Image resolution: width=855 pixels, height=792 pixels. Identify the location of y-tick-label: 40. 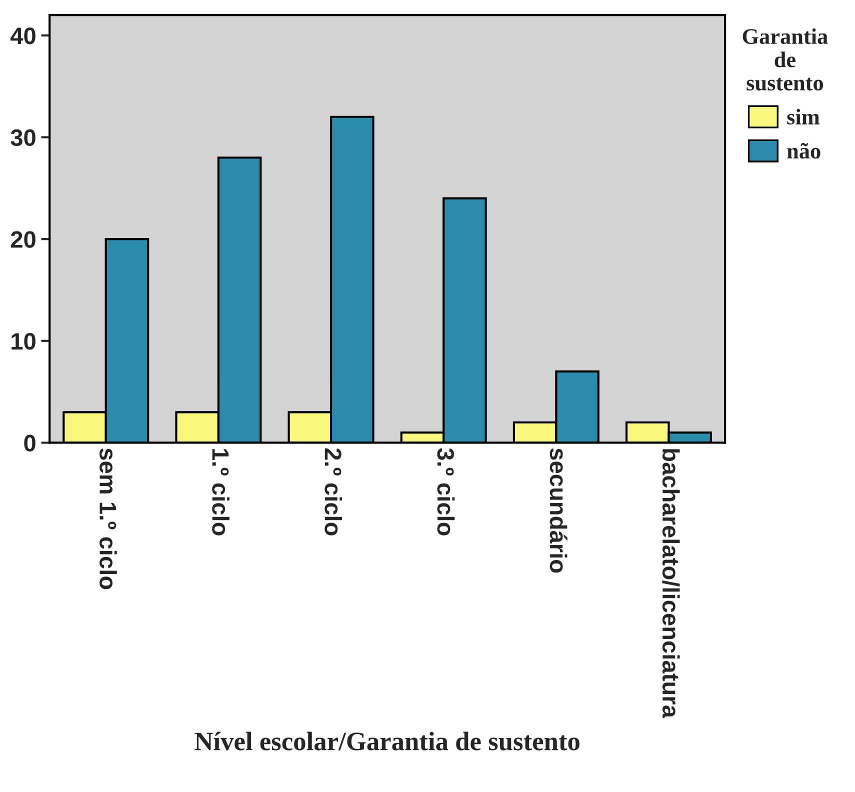
(23, 35).